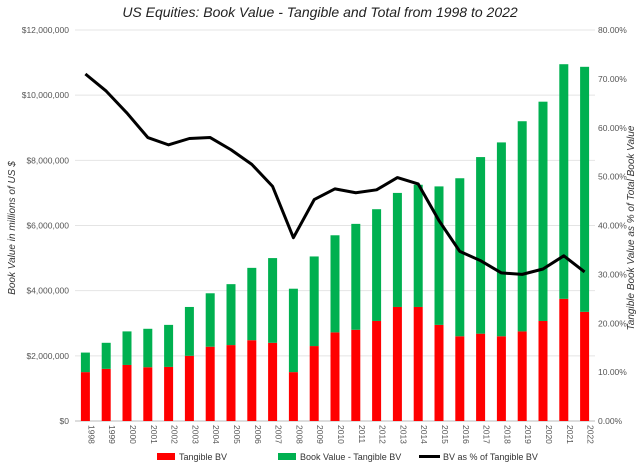 This screenshot has height=470, width=640. Describe the element at coordinates (612, 274) in the screenshot. I see `y2-tick-label: 30.00%` at that location.